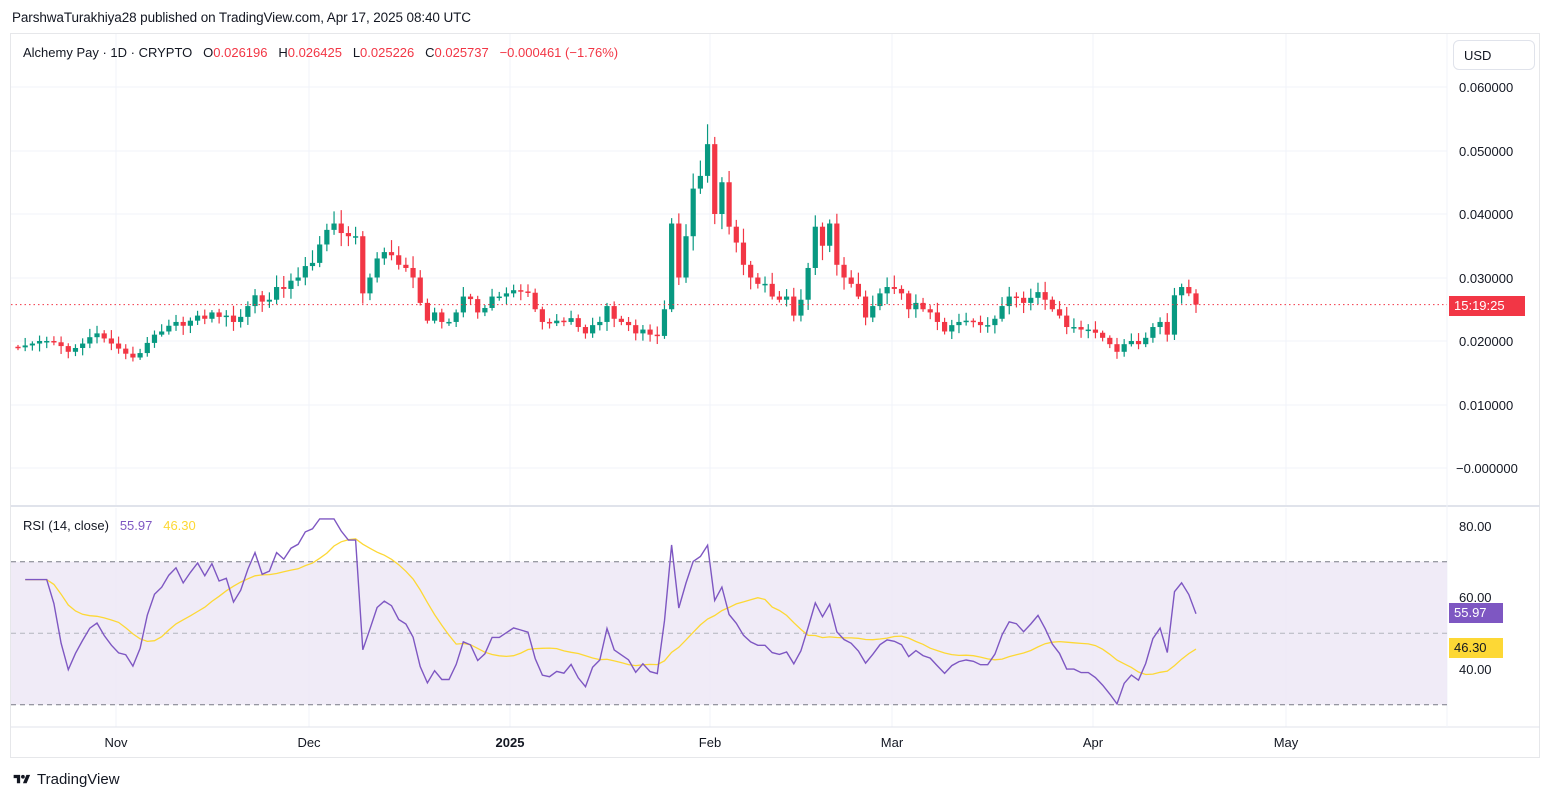 This screenshot has height=803, width=1553. I want to click on brand-name: TradingView, so click(78, 779).